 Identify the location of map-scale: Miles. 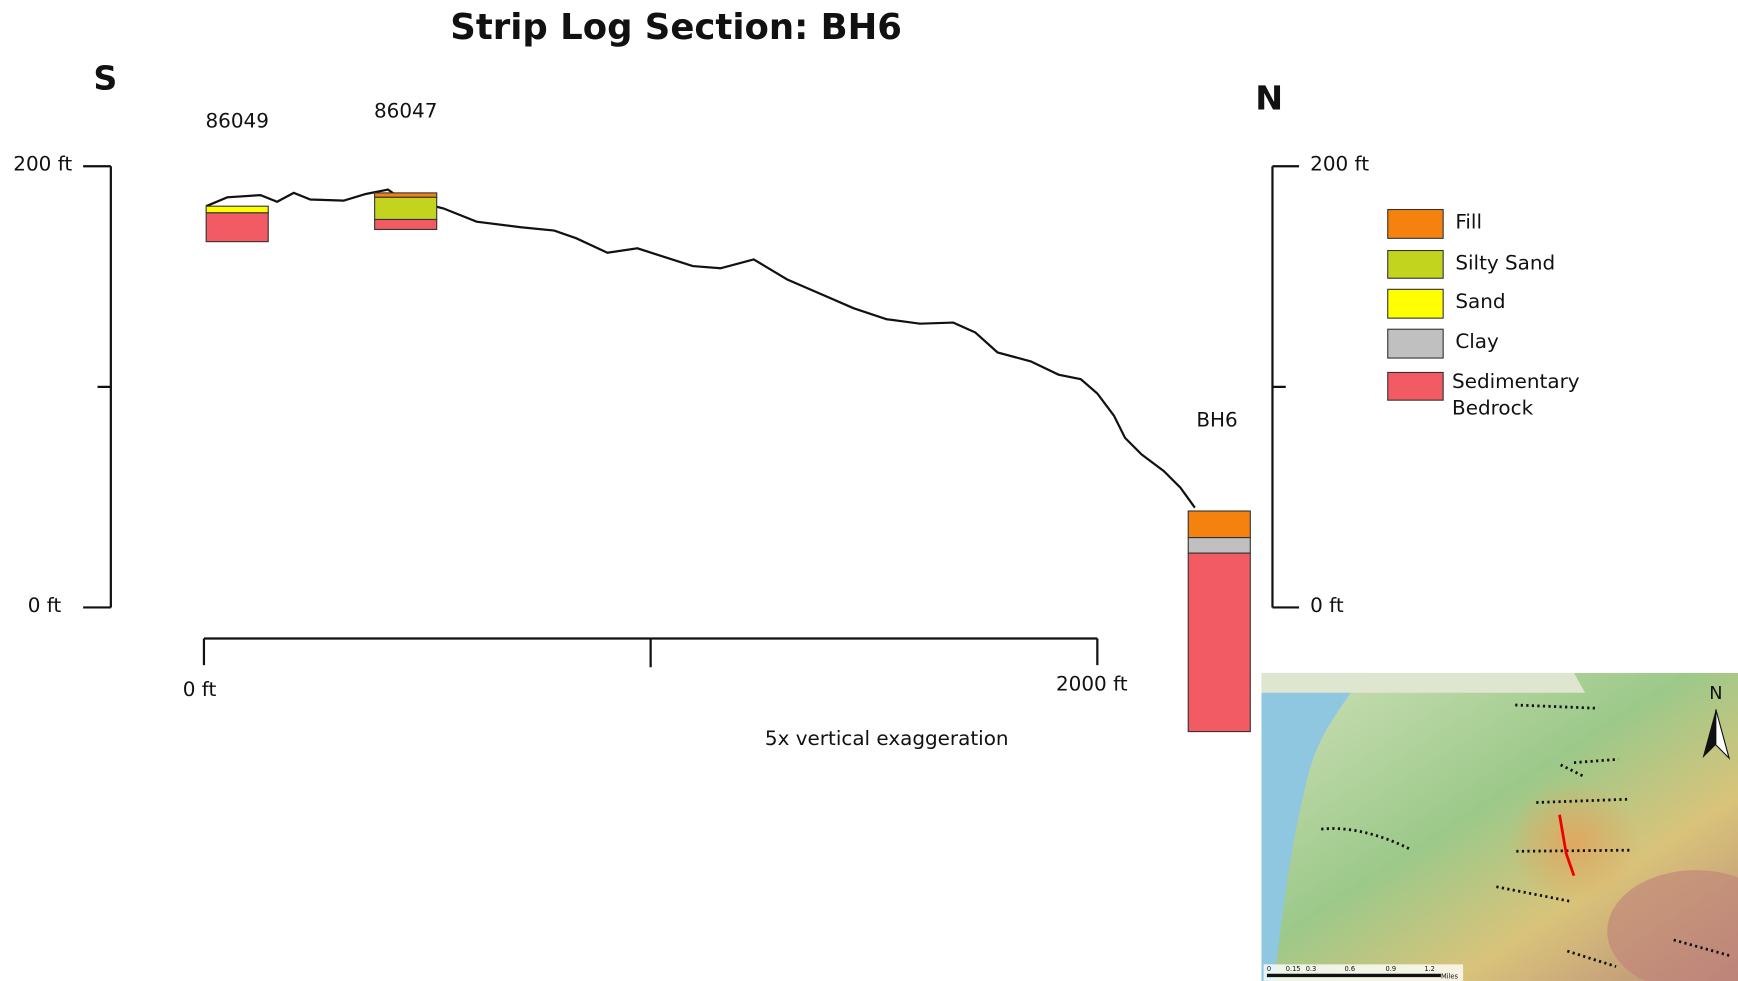
(1450, 977).